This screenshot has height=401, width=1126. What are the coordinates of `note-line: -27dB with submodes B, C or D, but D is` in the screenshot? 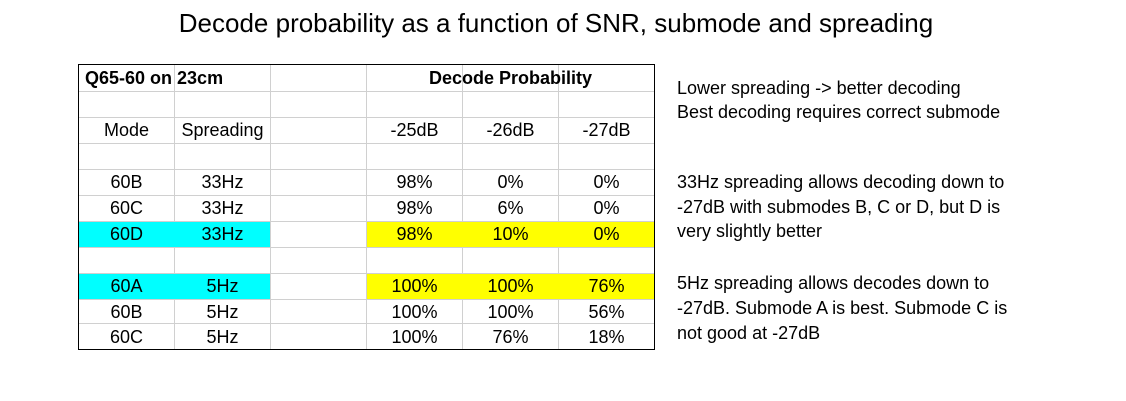 It's located at (839, 207).